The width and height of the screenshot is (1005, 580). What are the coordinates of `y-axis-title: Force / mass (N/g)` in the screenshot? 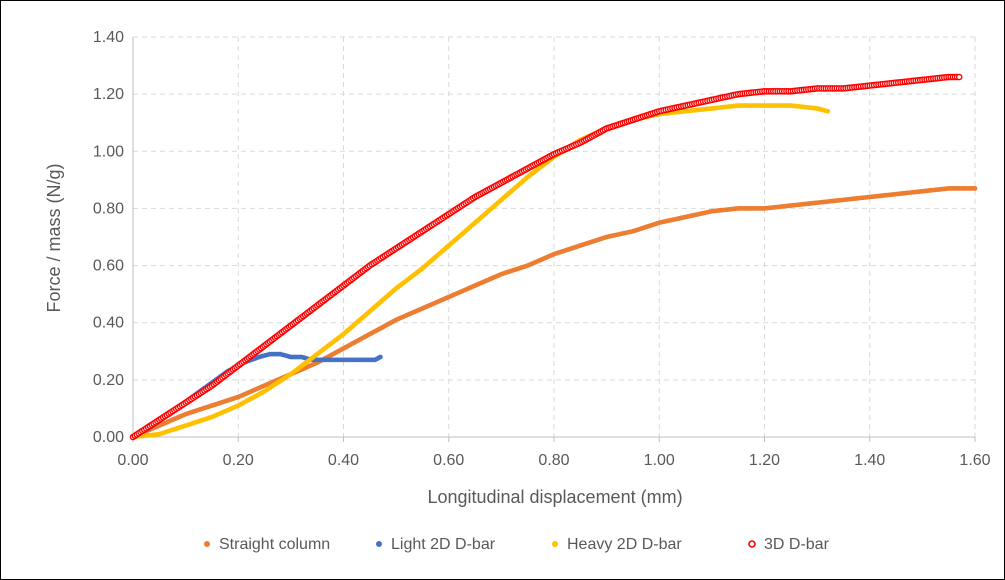 It's located at (54, 237).